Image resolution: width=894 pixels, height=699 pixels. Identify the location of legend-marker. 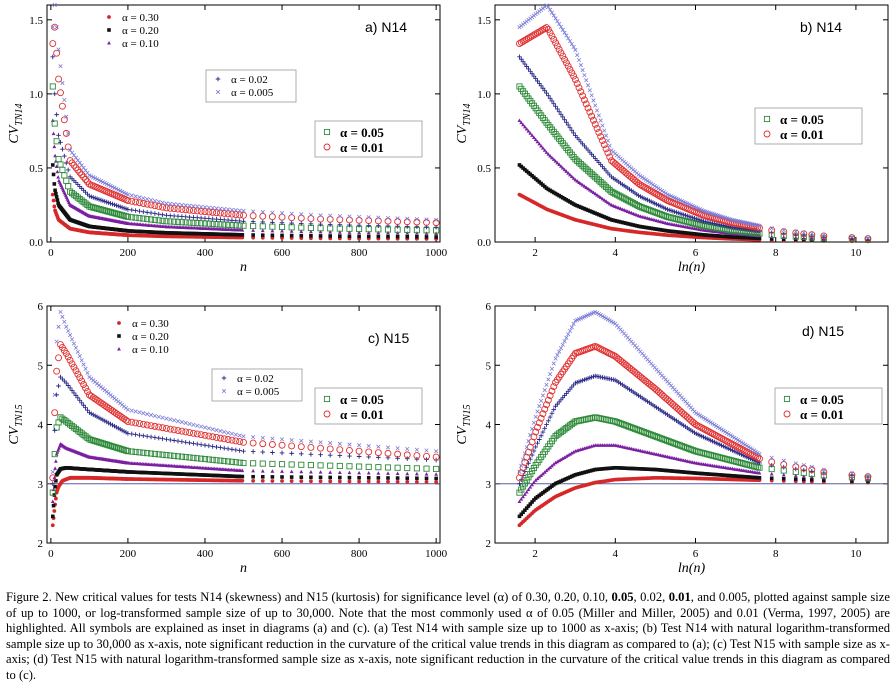
(119, 336).